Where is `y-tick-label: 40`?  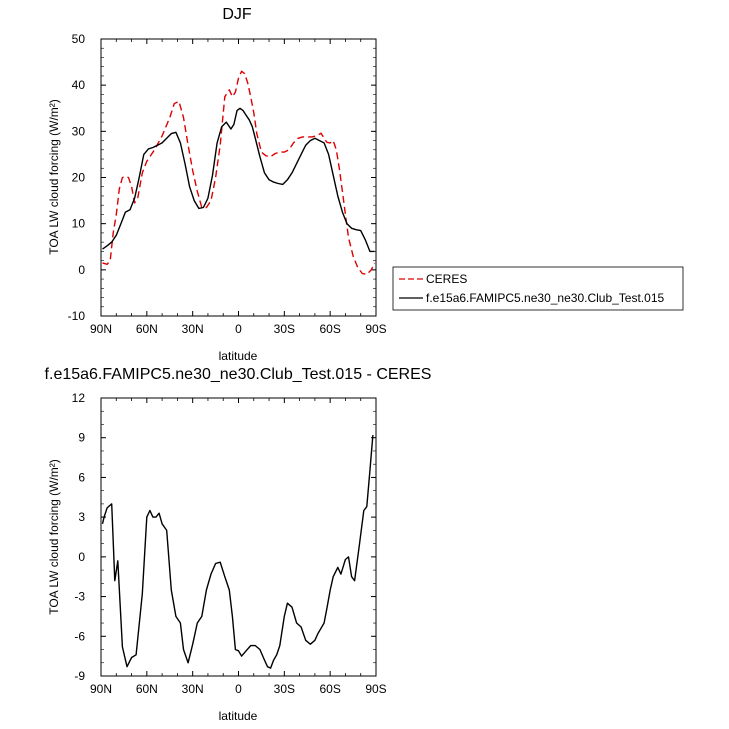
y-tick-label: 40 is located at coordinates (79, 85).